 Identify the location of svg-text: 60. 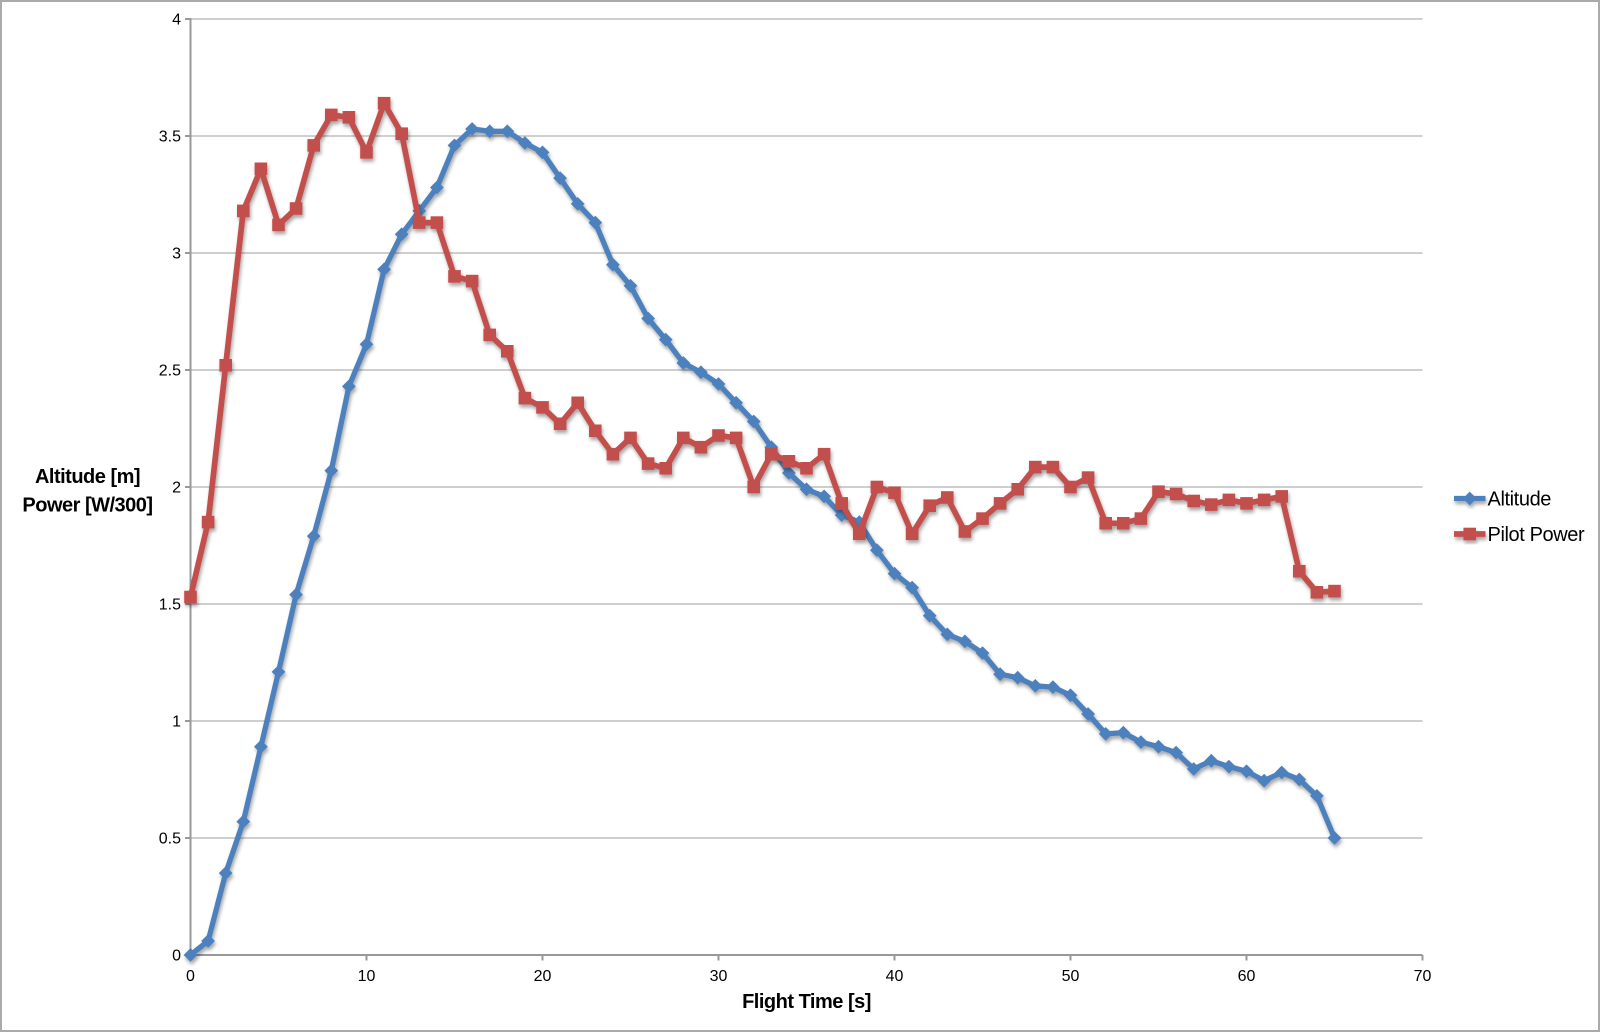
(1247, 976).